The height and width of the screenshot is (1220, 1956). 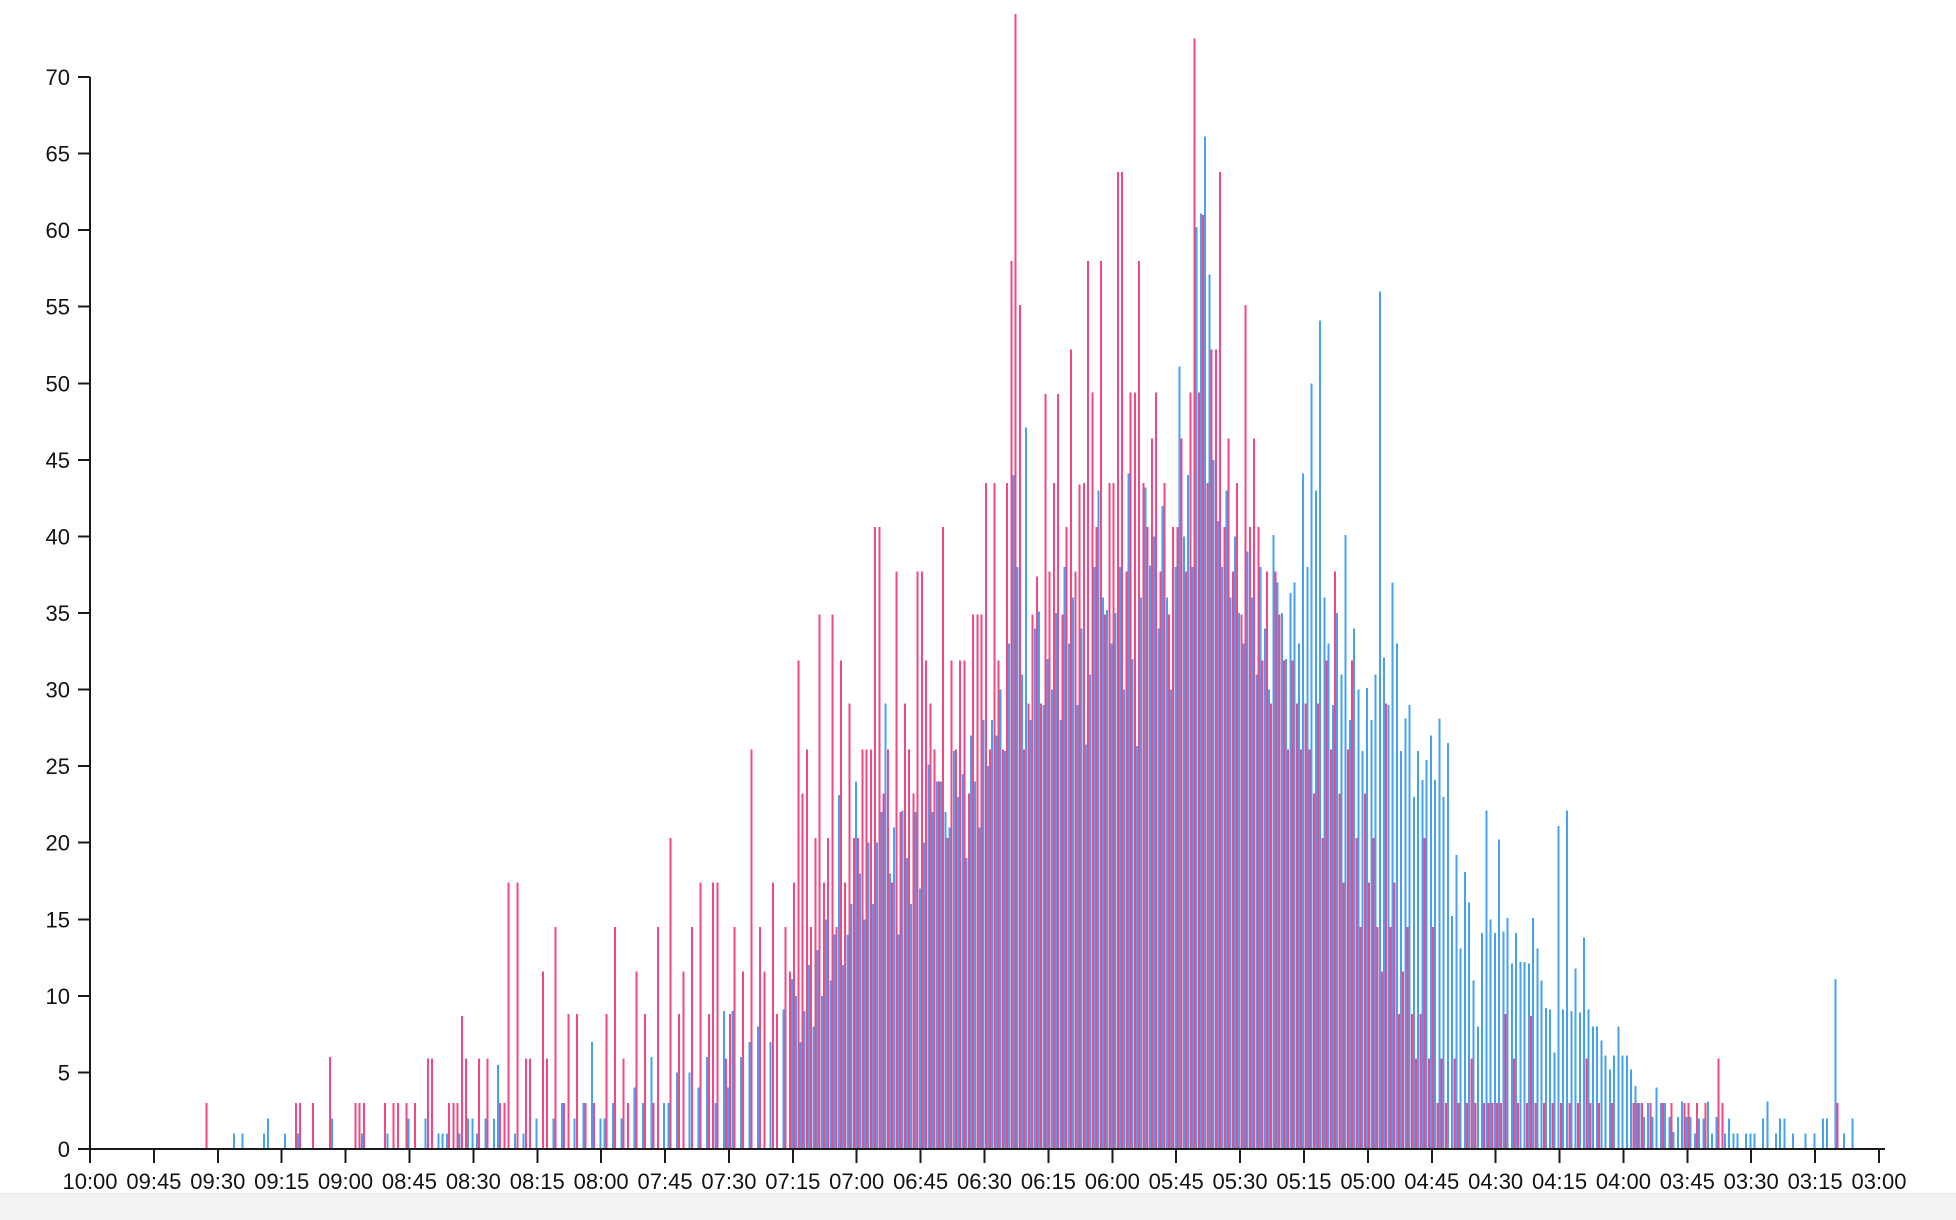 What do you see at coordinates (1367, 1181) in the screenshot?
I see `x-tick-label: 05:00` at bounding box center [1367, 1181].